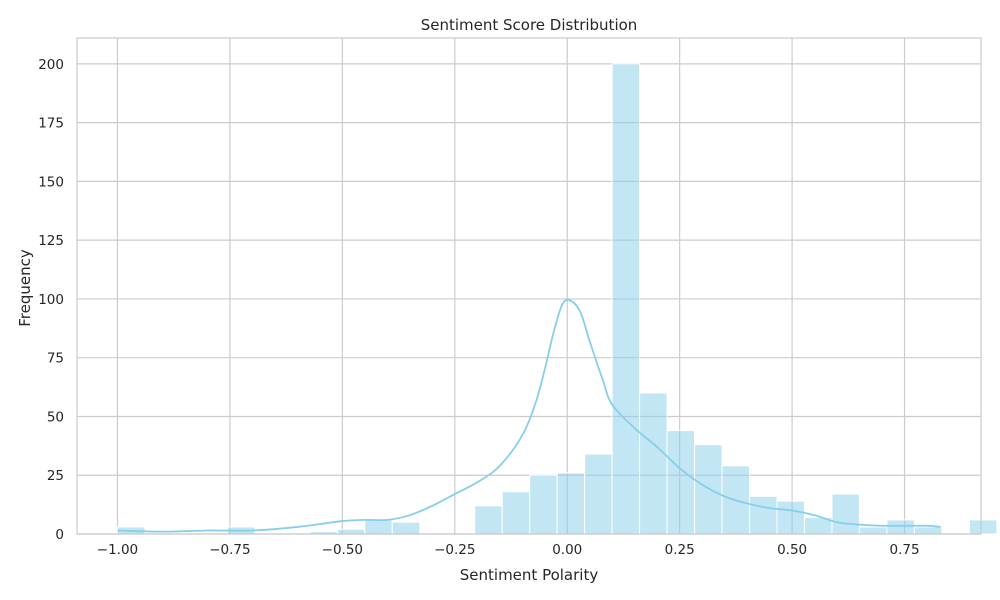 The height and width of the screenshot is (600, 1000). What do you see at coordinates (59, 535) in the screenshot?
I see `y-tick-label: 0` at bounding box center [59, 535].